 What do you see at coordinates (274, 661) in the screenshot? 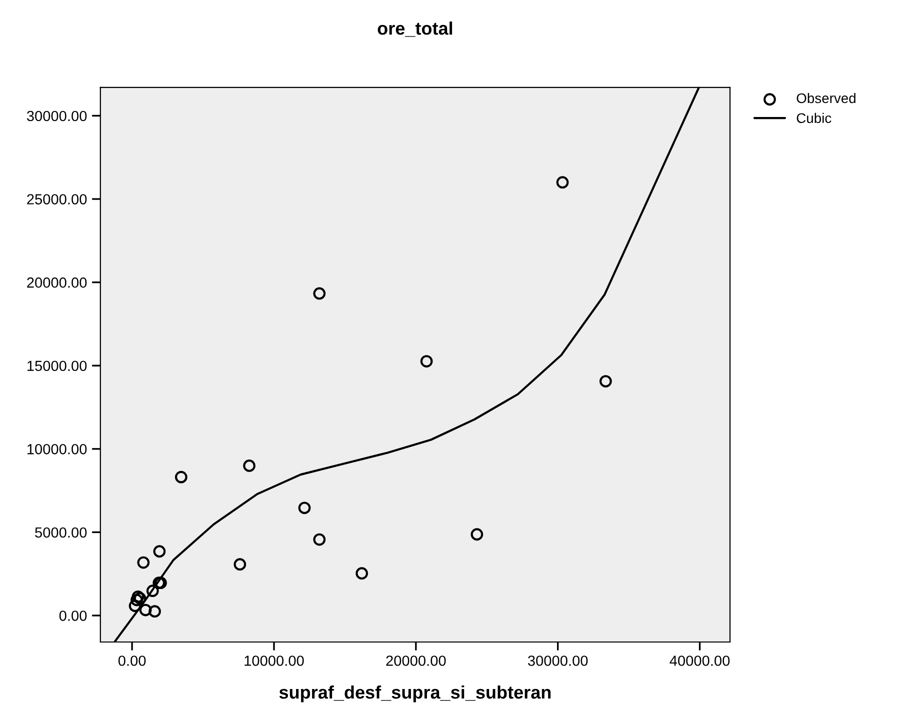
I see `x-tick-label: 10000.00` at bounding box center [274, 661].